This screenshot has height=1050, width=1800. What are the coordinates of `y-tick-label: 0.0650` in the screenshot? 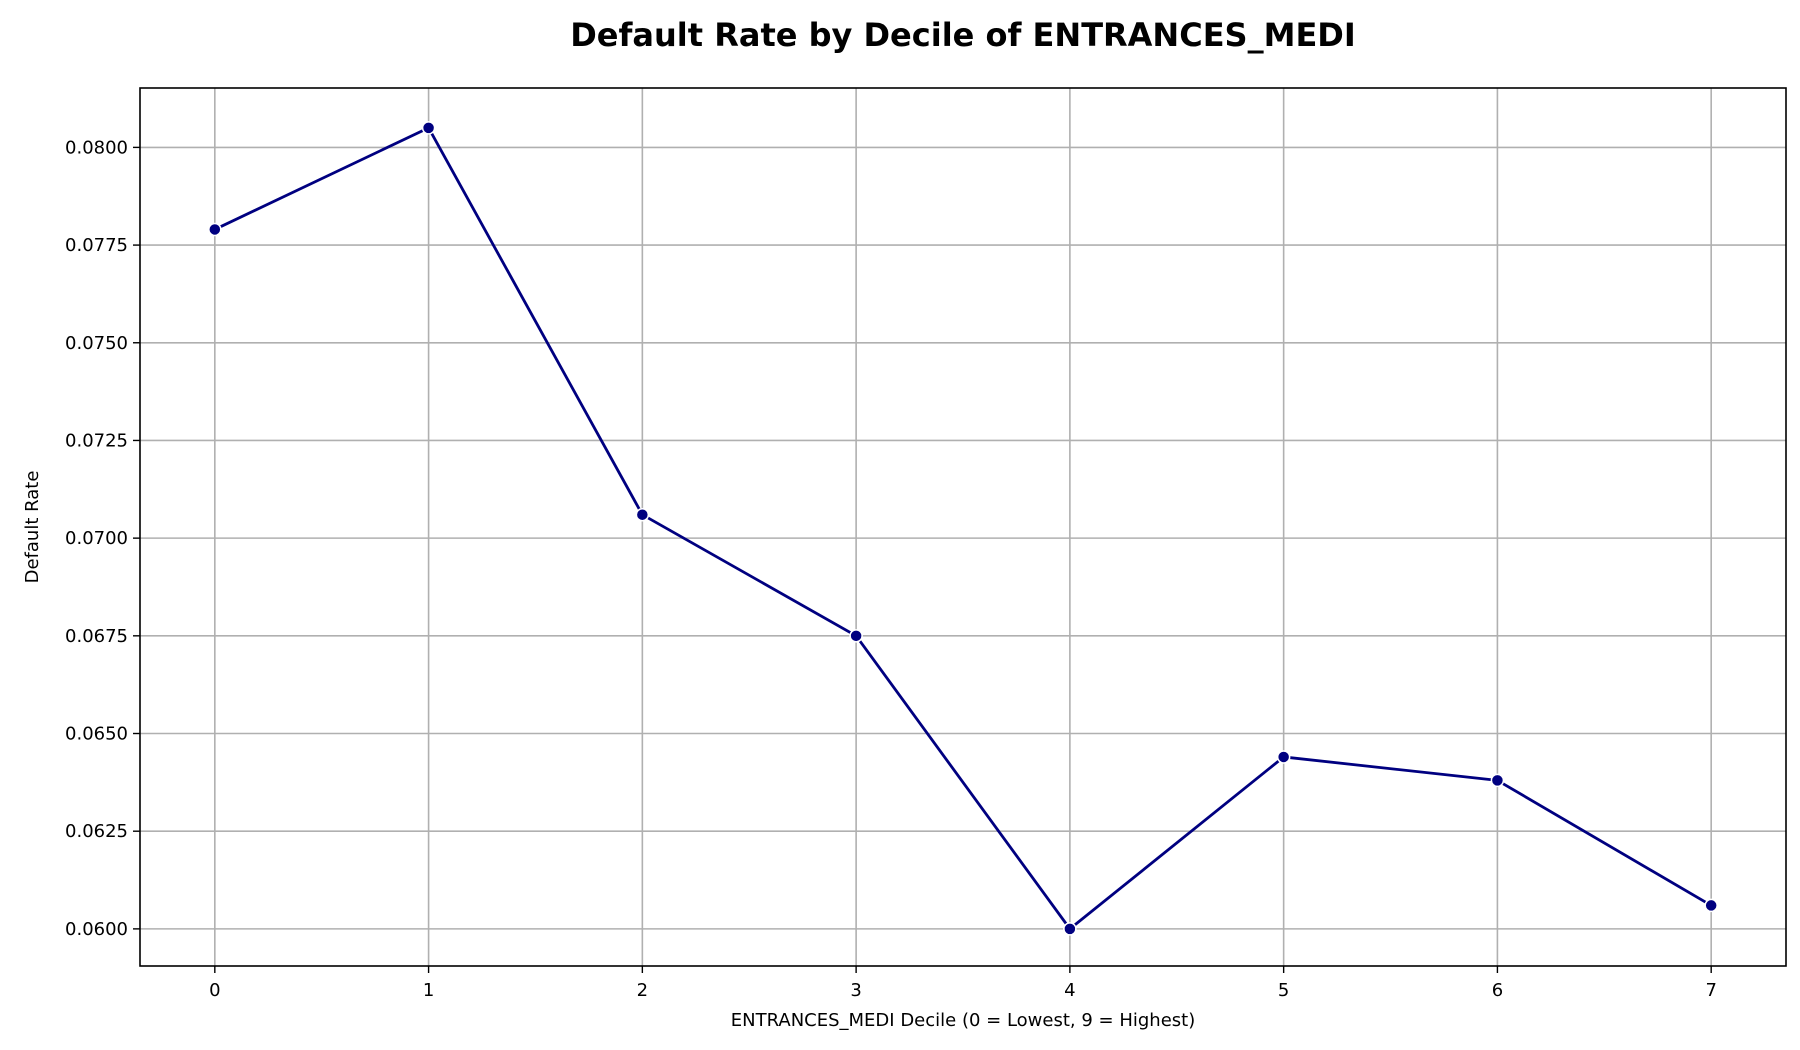 It's located at (96, 734).